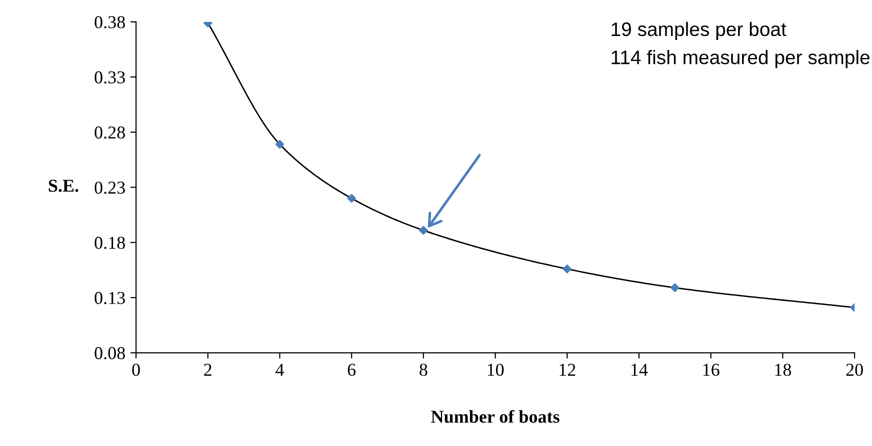  I want to click on y-tick-label: 0.33, so click(109, 77).